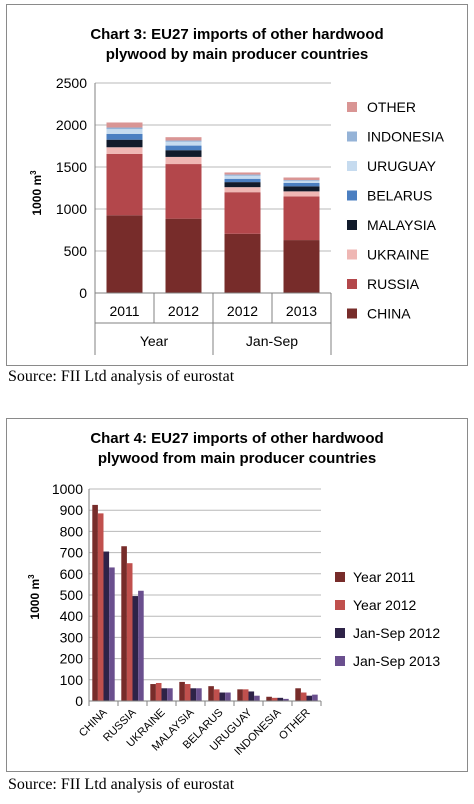  Describe the element at coordinates (236, 34) in the screenshot. I see `chart3-title-line1: Chart 3: EU27 imports of other hardwood` at that location.